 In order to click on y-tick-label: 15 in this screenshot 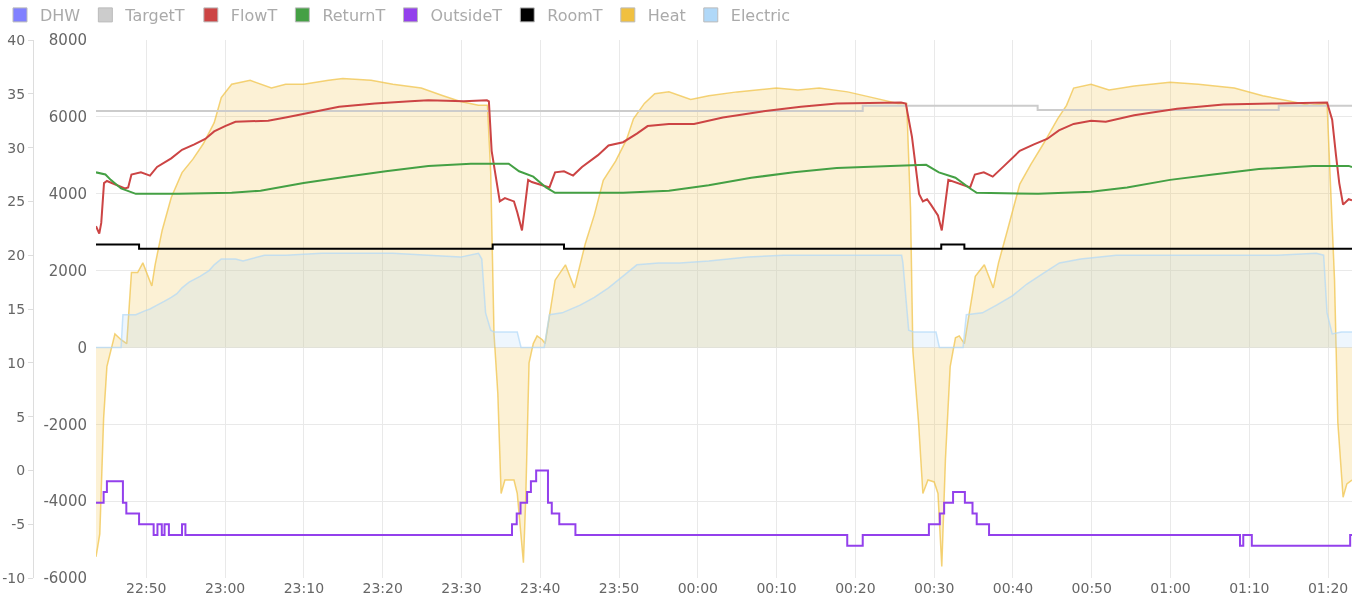, I will do `click(16, 308)`.